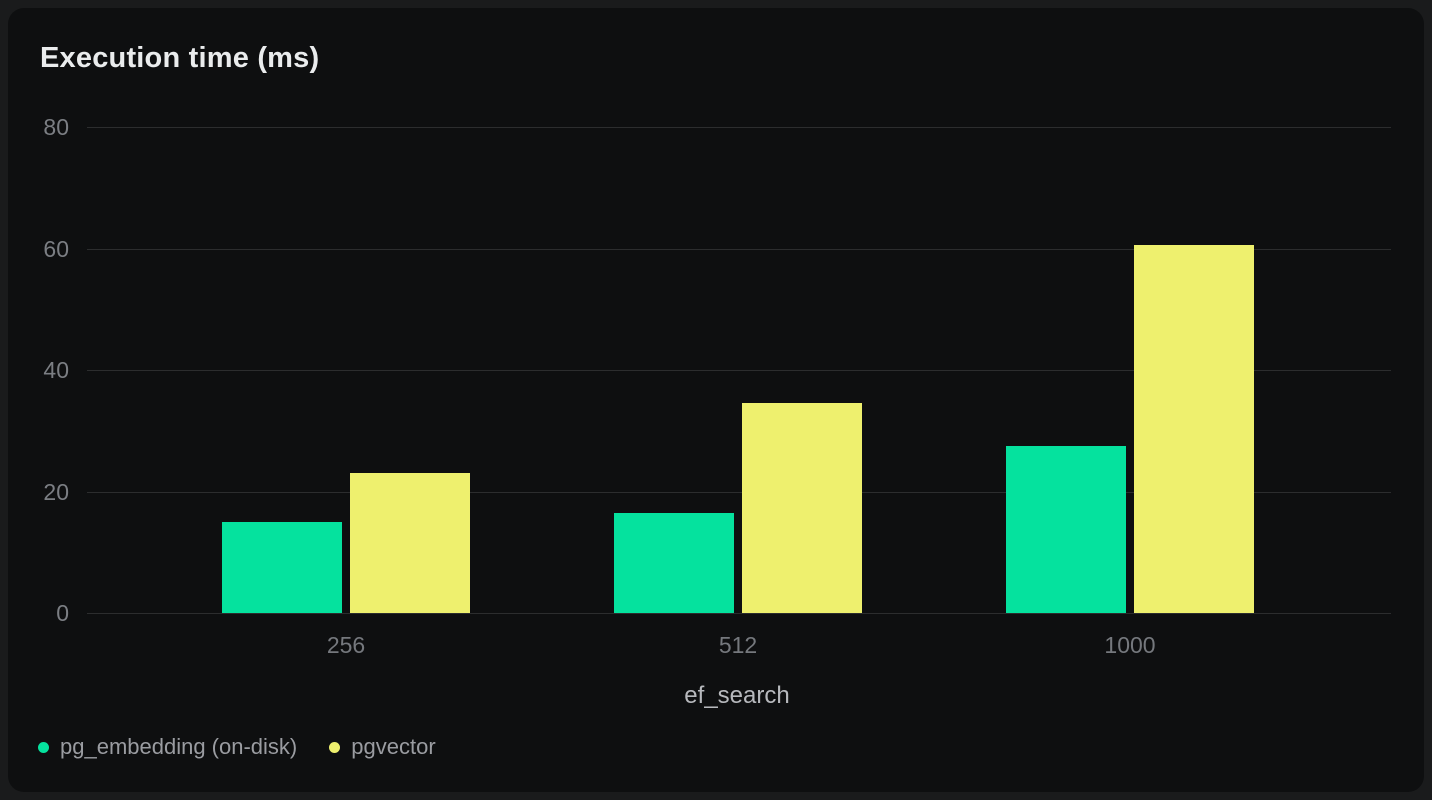 The width and height of the screenshot is (1432, 800). I want to click on y-tick-label-80: 80, so click(56, 127).